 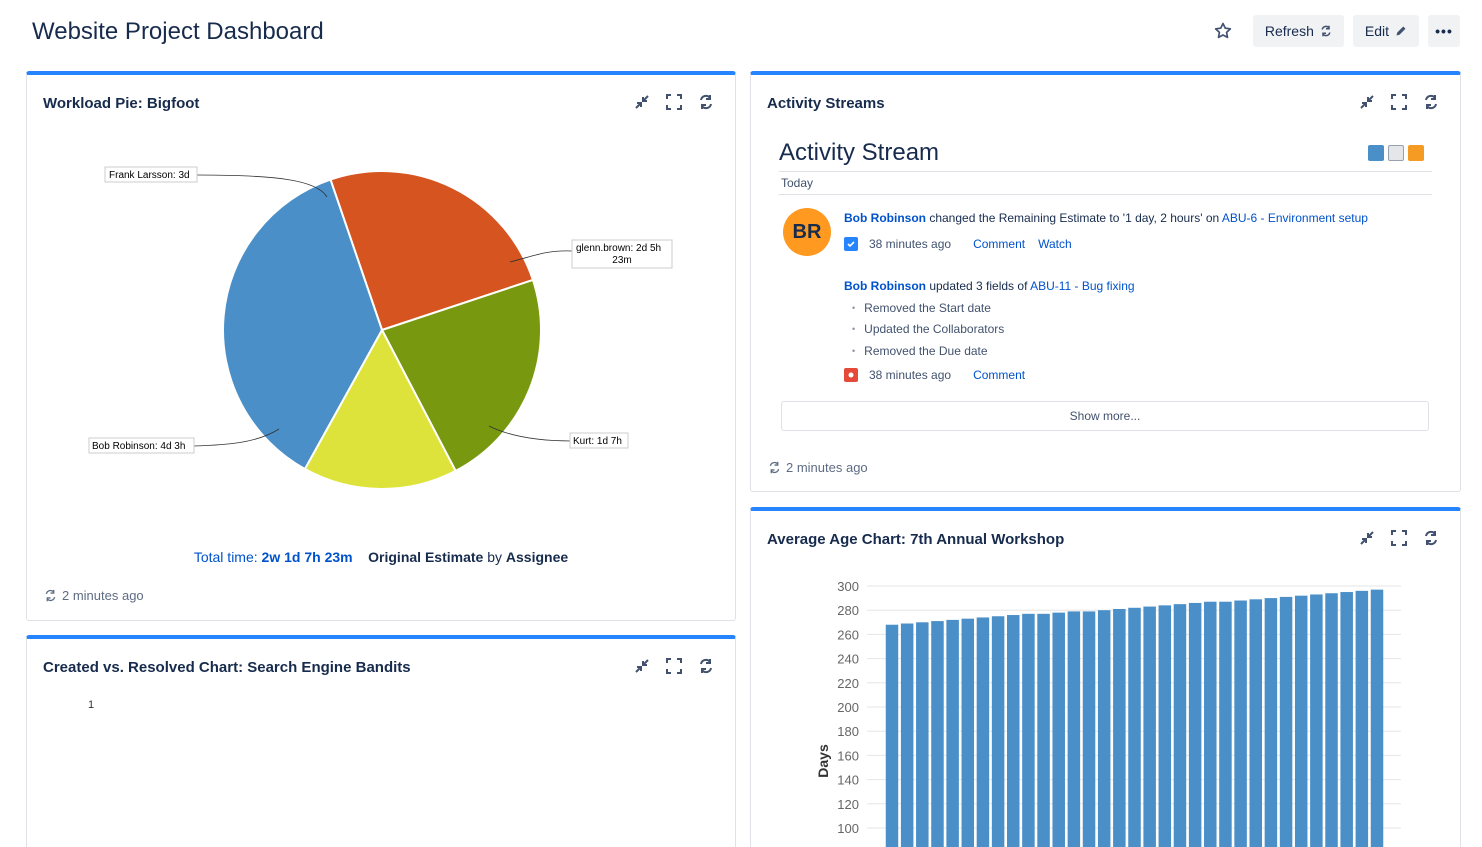 I want to click on day-rule, so click(x=1105, y=194).